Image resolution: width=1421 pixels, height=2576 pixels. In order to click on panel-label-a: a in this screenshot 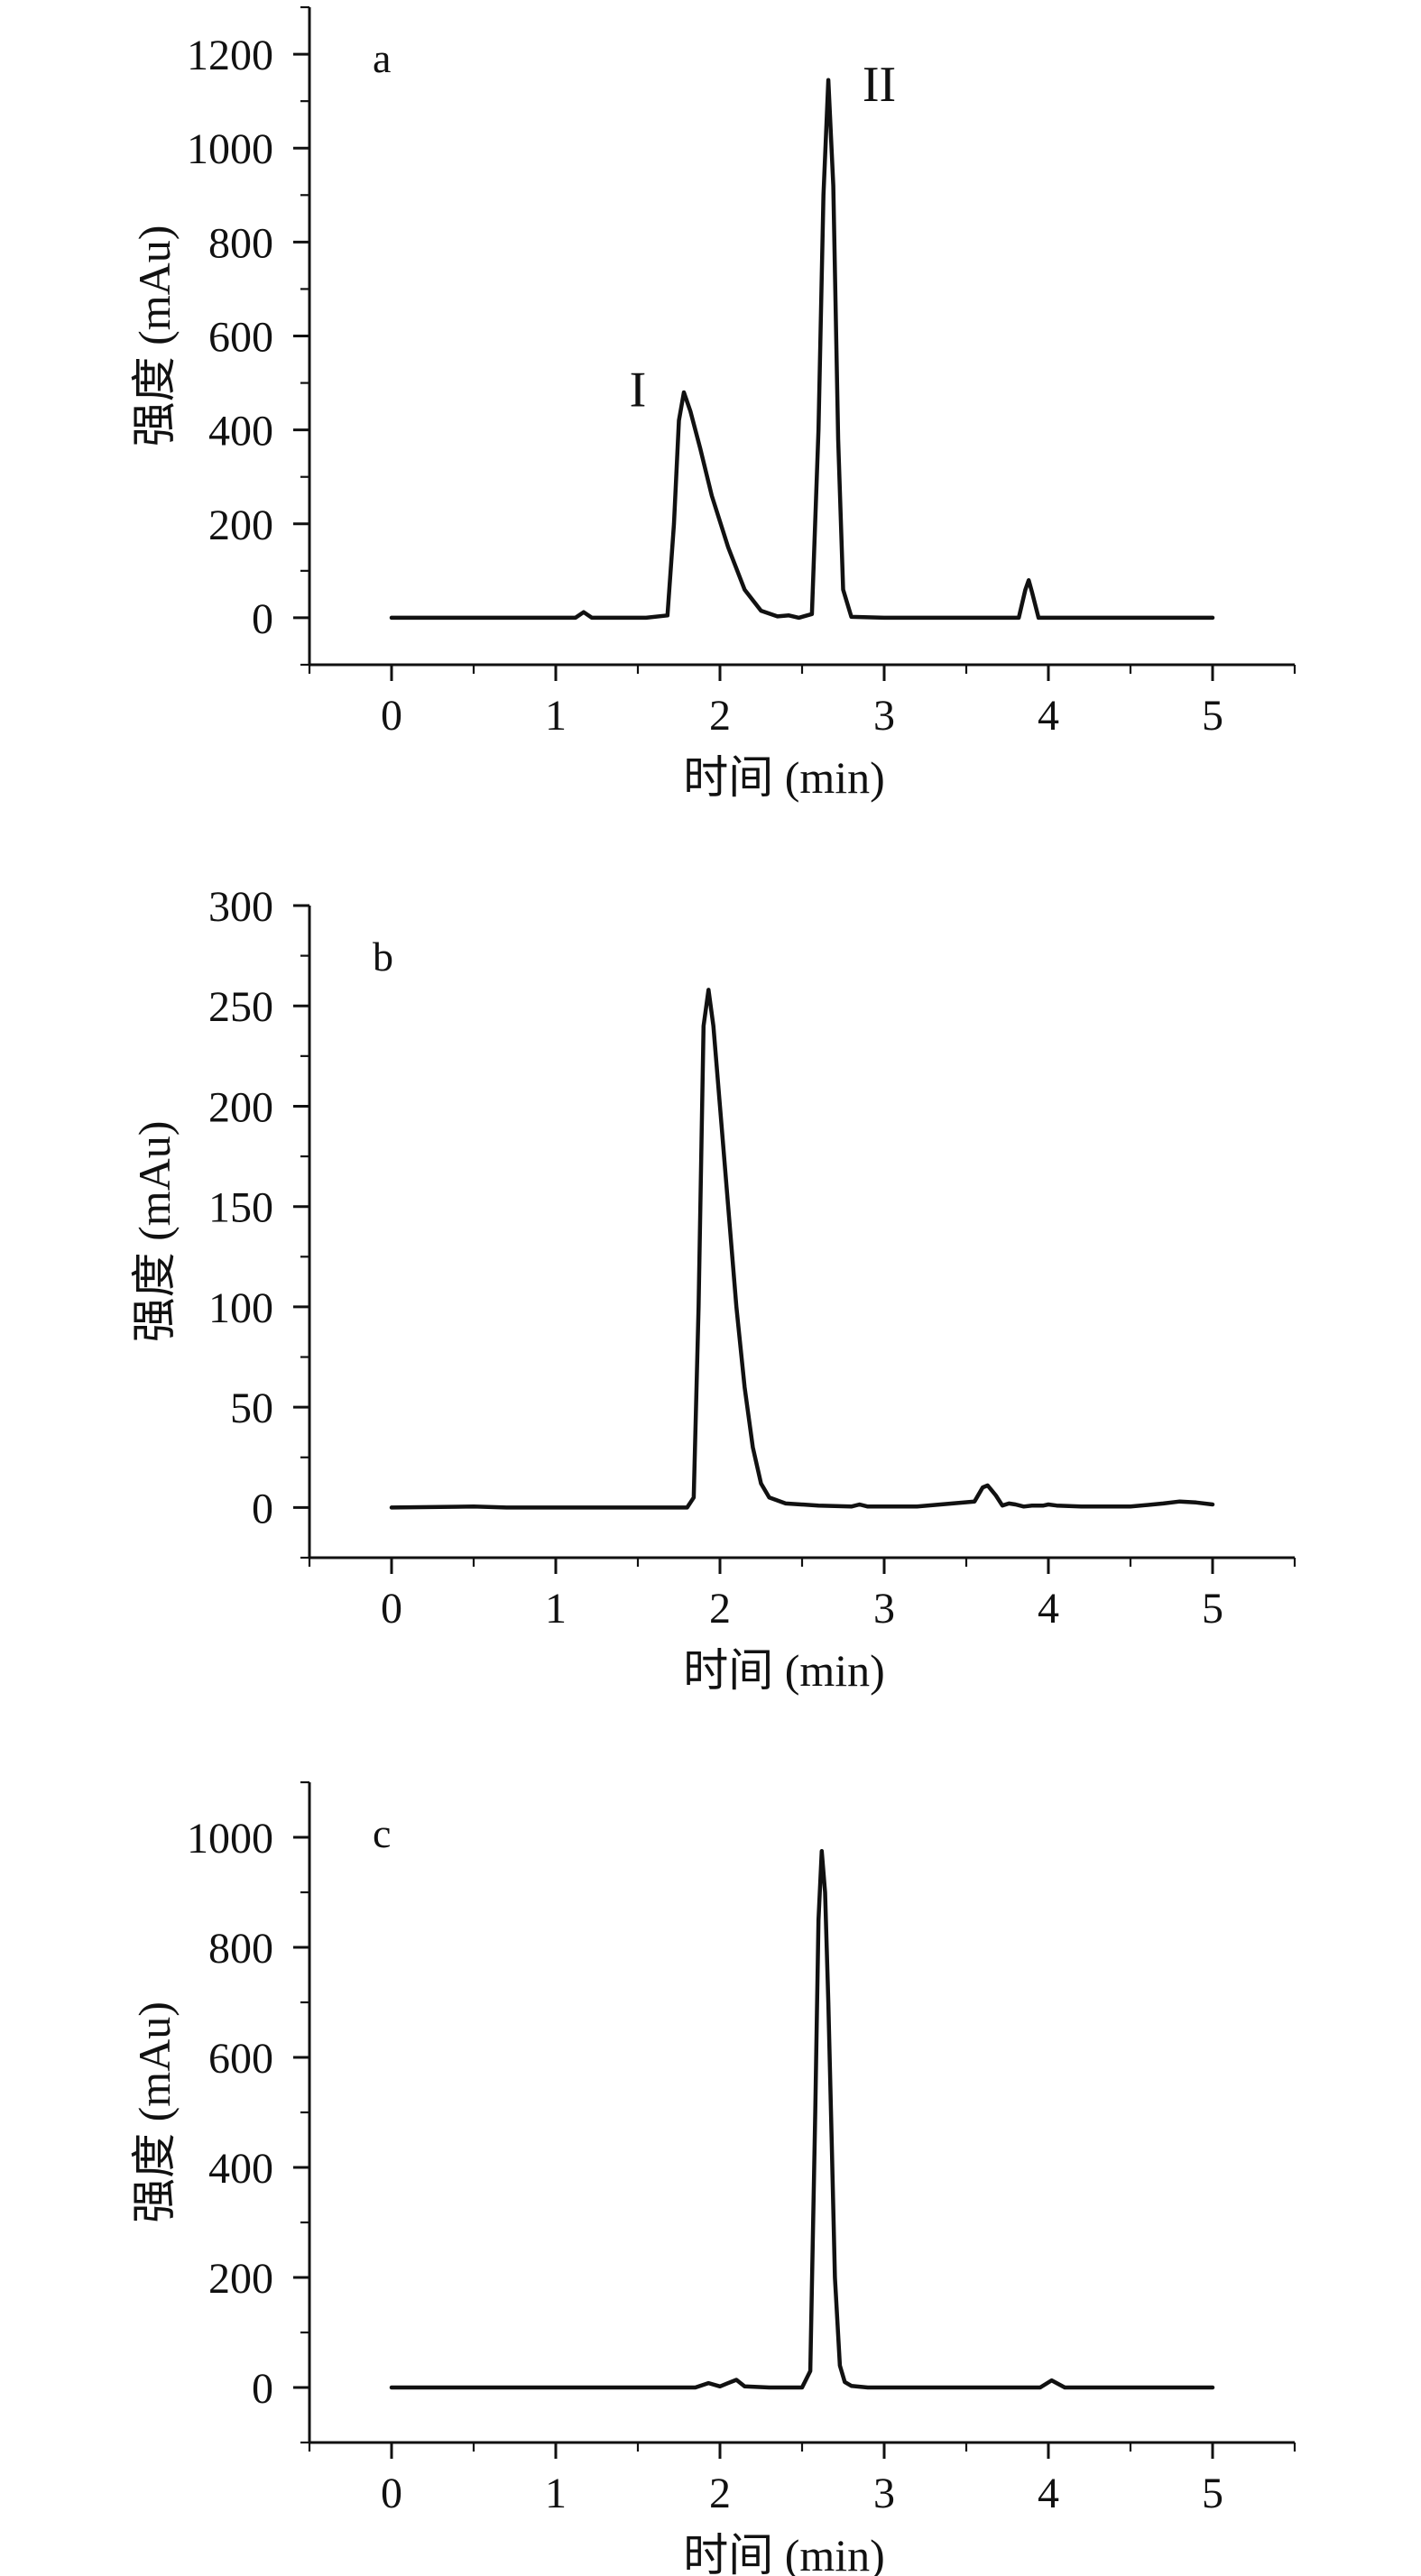, I will do `click(382, 58)`.